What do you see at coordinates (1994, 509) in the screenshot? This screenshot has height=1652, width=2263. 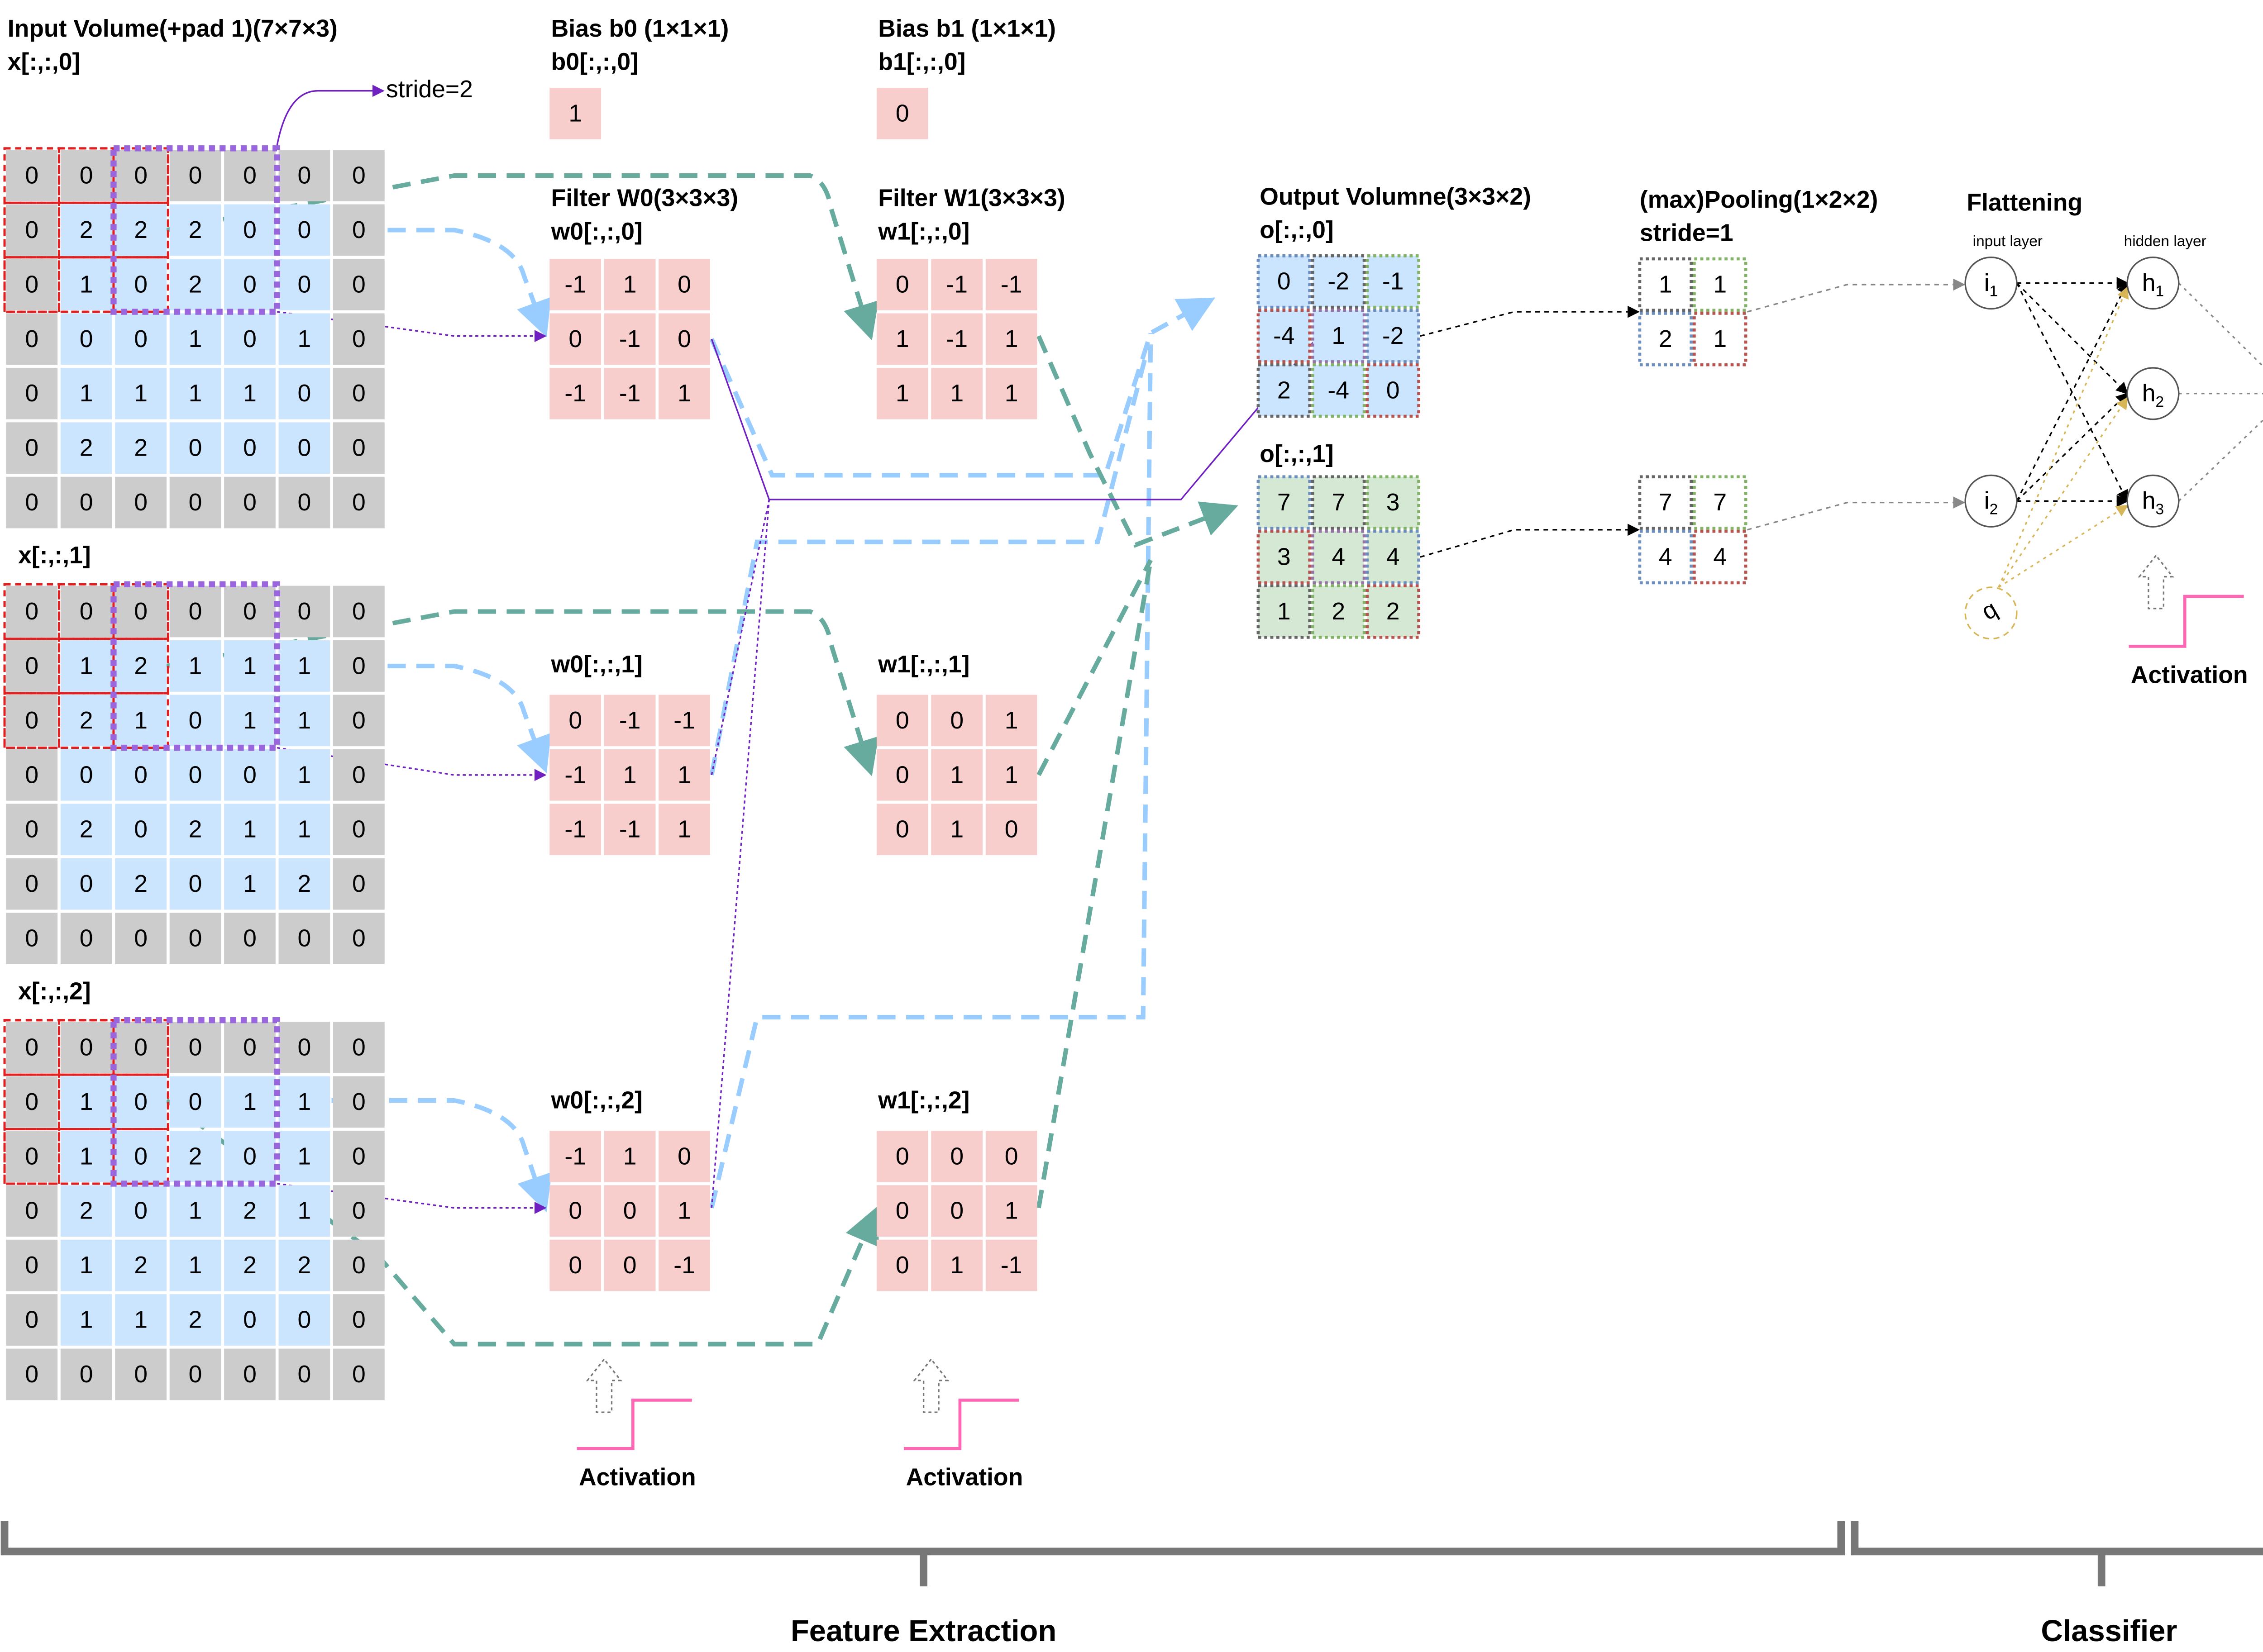 I see `node-sub: 2` at bounding box center [1994, 509].